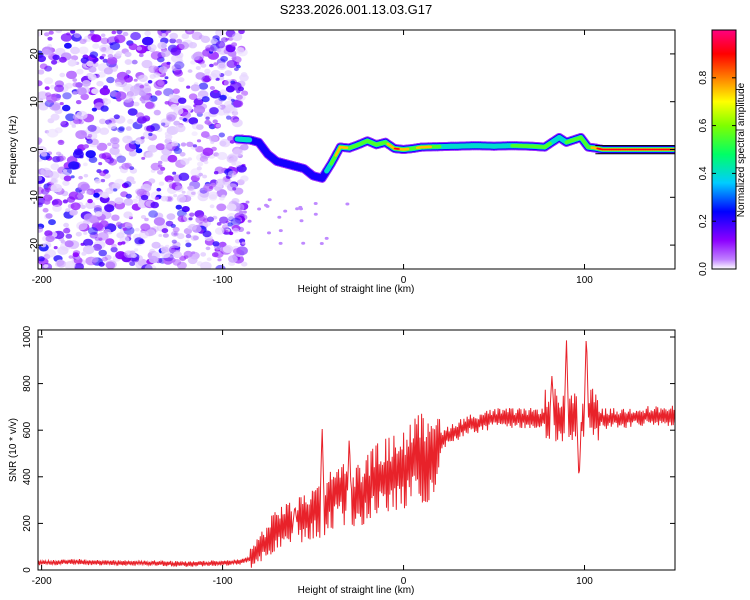 The height and width of the screenshot is (600, 750). What do you see at coordinates (703, 221) in the screenshot?
I see `colorbar-tick-label: 0.2` at bounding box center [703, 221].